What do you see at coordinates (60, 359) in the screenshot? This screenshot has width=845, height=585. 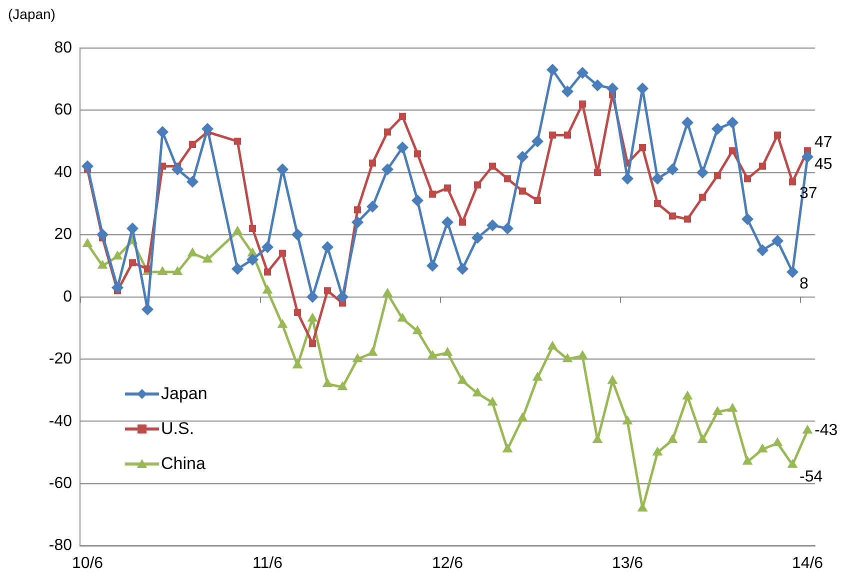 I see `y-tick-label: -20` at bounding box center [60, 359].